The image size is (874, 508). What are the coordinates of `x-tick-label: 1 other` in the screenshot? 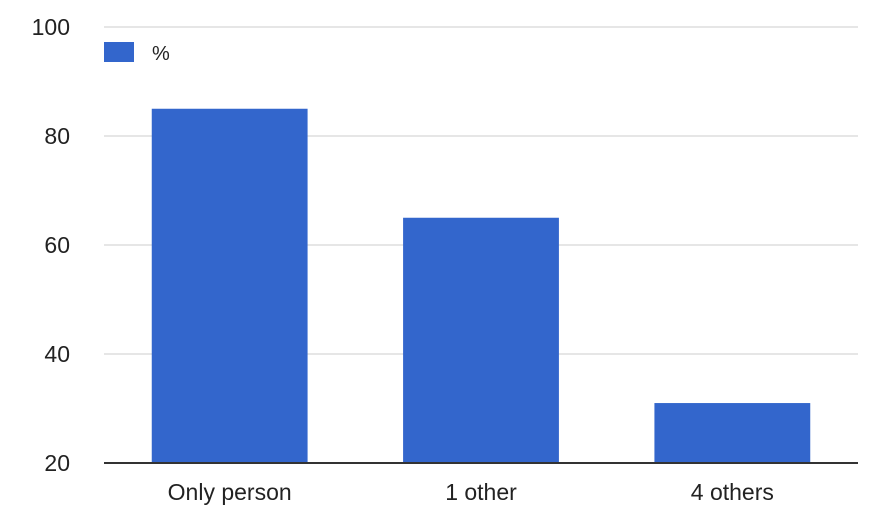 It's located at (481, 492).